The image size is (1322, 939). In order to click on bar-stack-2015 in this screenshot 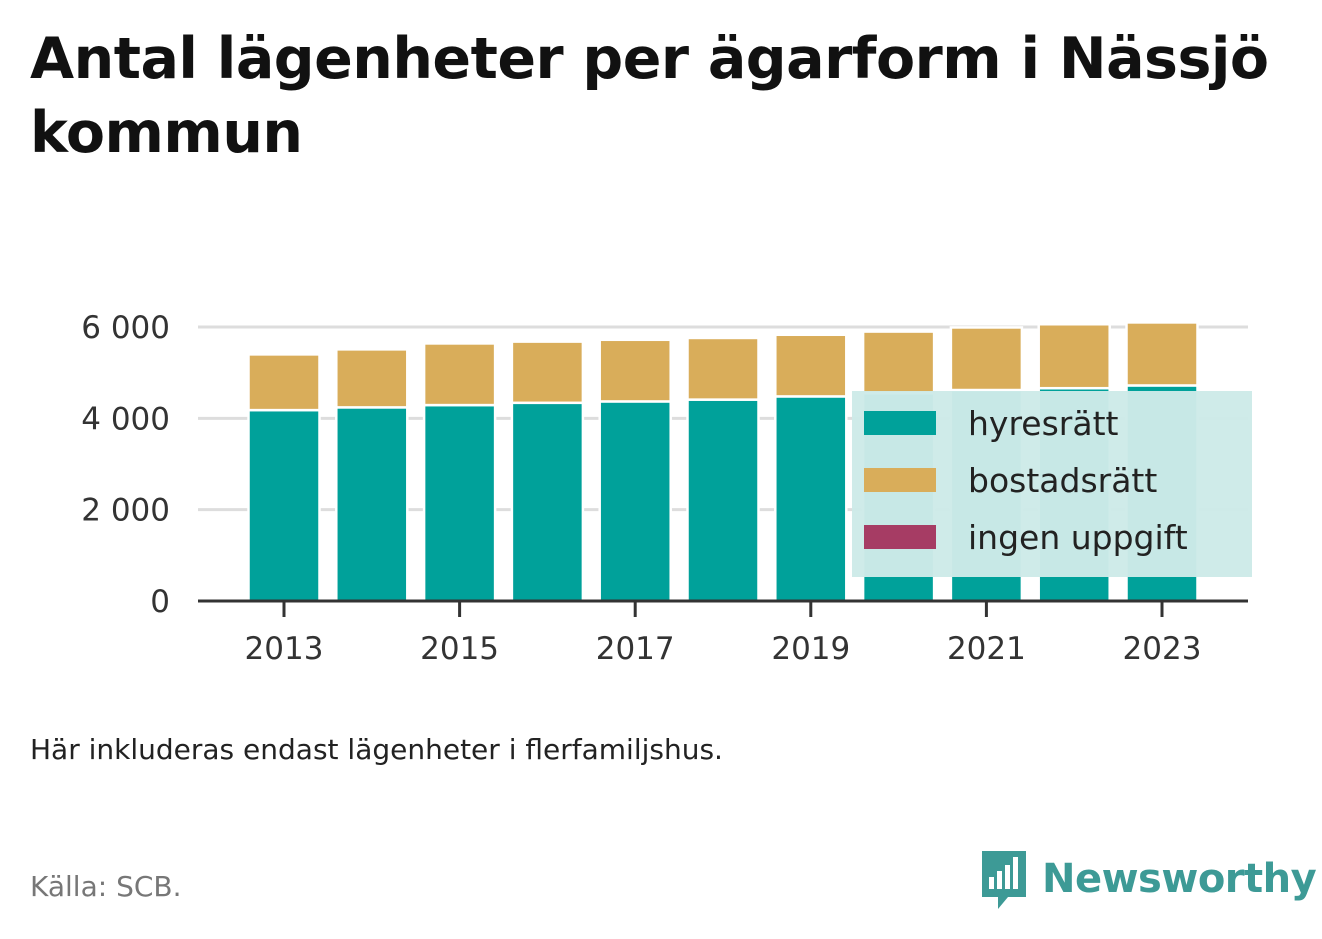, I will do `click(459, 472)`.